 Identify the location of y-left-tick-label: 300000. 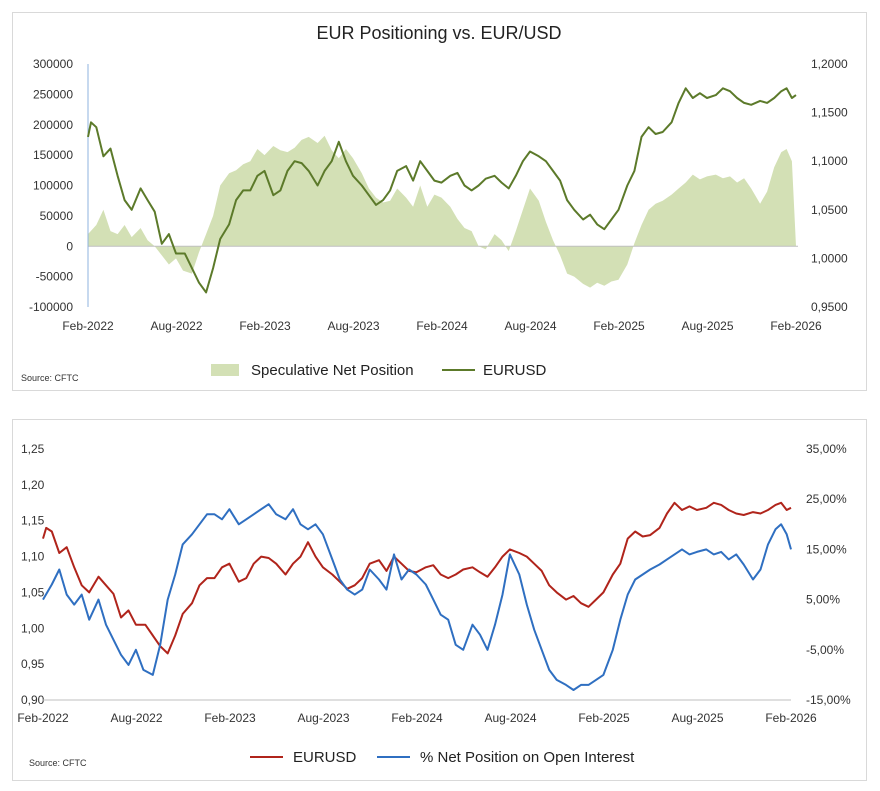
(53, 64).